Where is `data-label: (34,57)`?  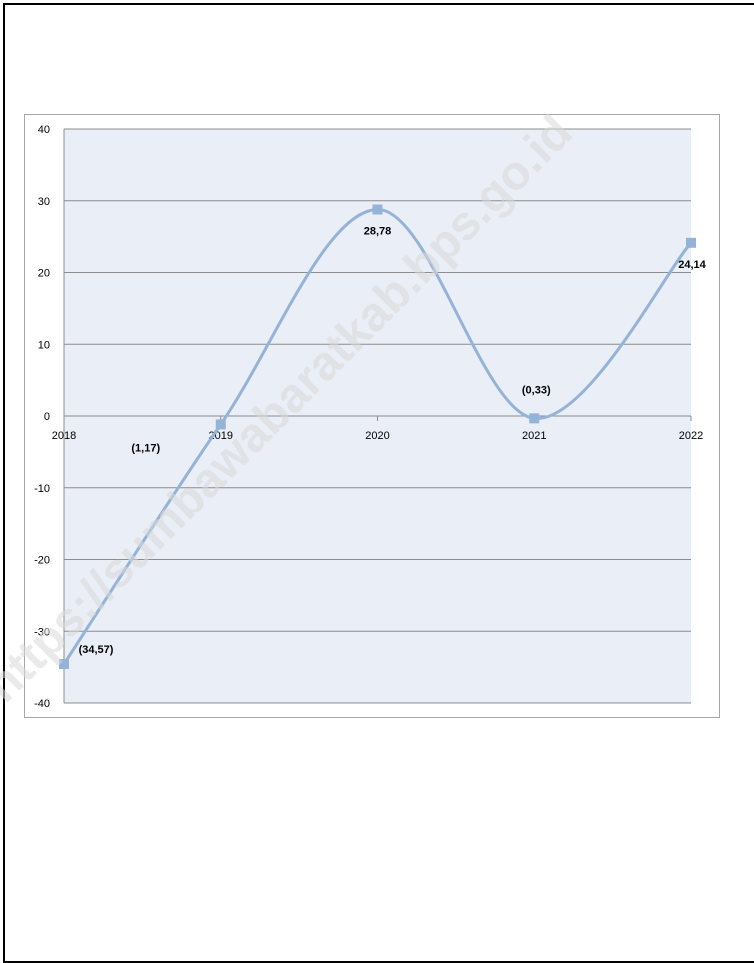
data-label: (34,57) is located at coordinates (96, 650).